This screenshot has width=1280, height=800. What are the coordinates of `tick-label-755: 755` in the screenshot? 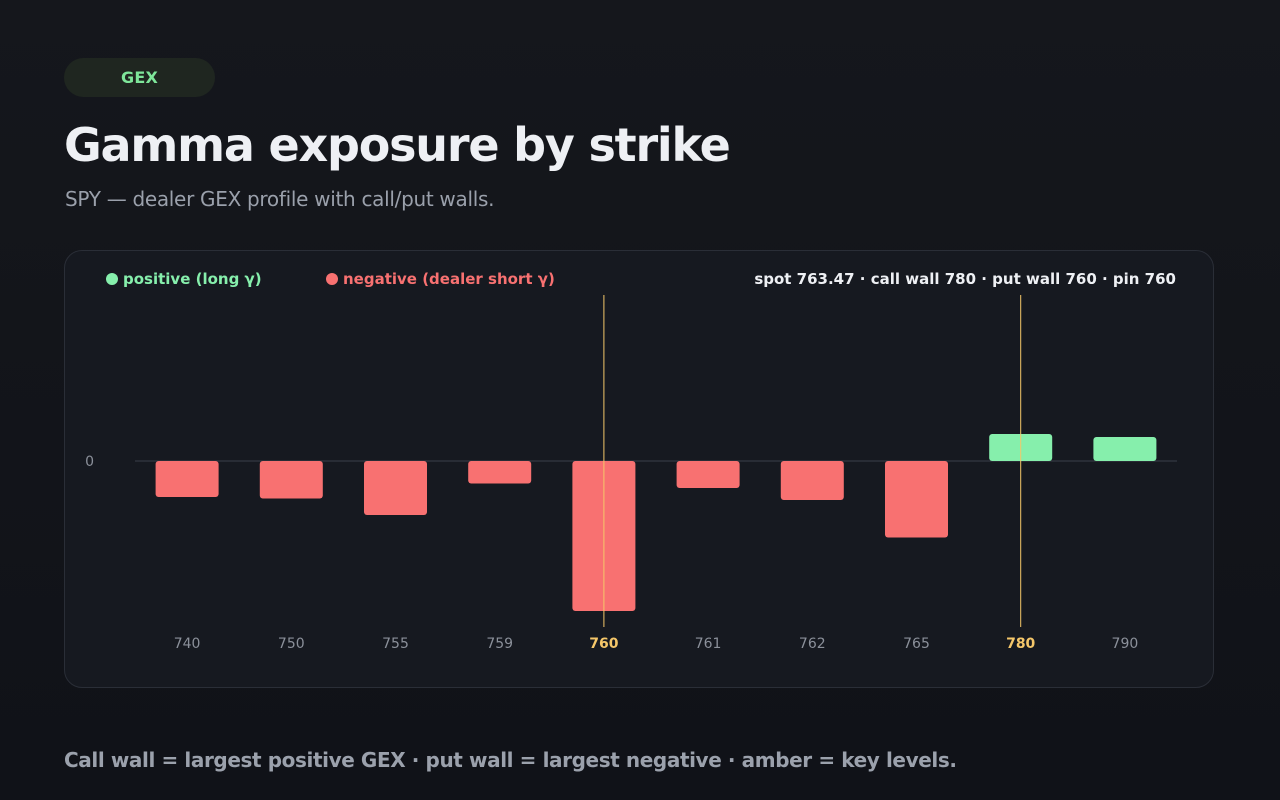 It's located at (395, 644).